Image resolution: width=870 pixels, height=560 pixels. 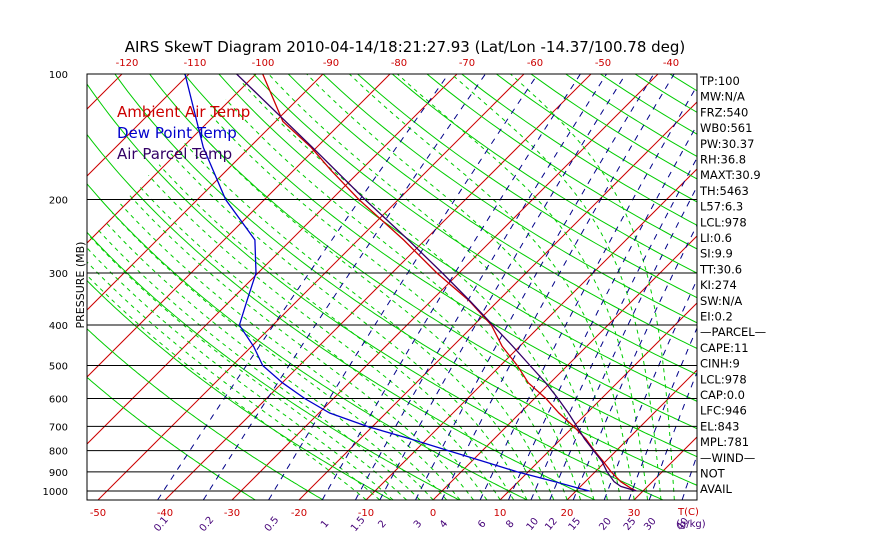 What do you see at coordinates (177, 133) in the screenshot?
I see `legend-entry: Dew Point Temp` at bounding box center [177, 133].